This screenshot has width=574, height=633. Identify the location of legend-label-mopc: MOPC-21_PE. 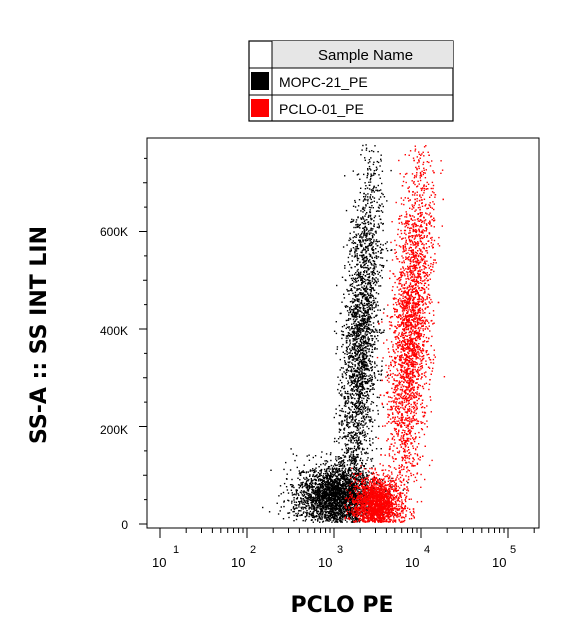
(323, 82).